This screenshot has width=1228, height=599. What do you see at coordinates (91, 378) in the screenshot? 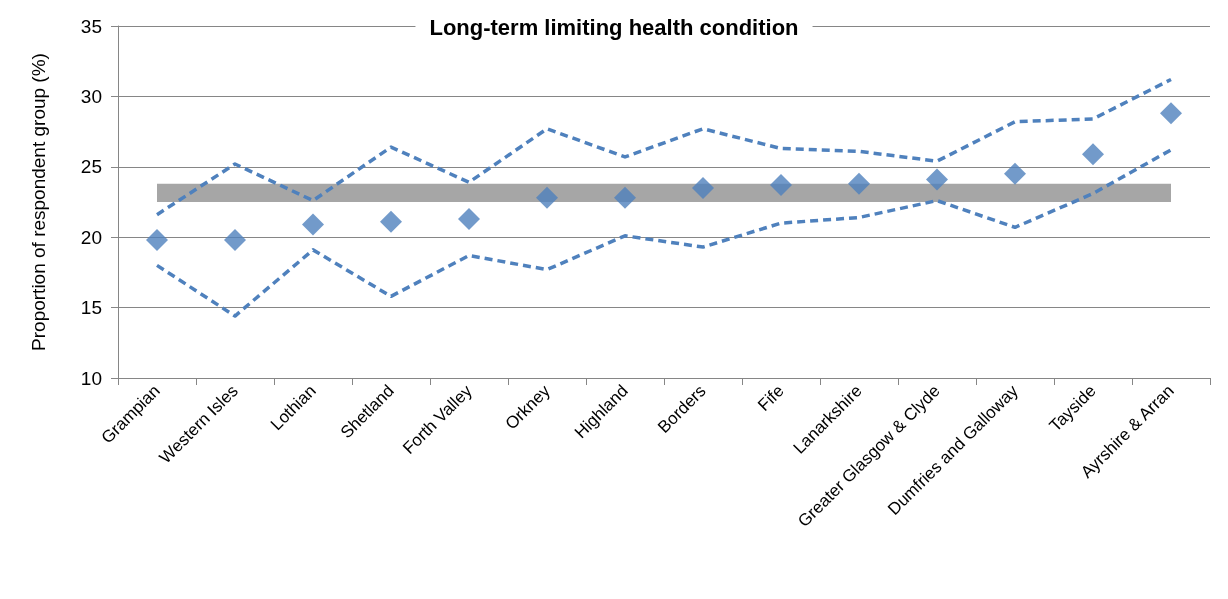
I see `y-tick-label: 10` at bounding box center [91, 378].